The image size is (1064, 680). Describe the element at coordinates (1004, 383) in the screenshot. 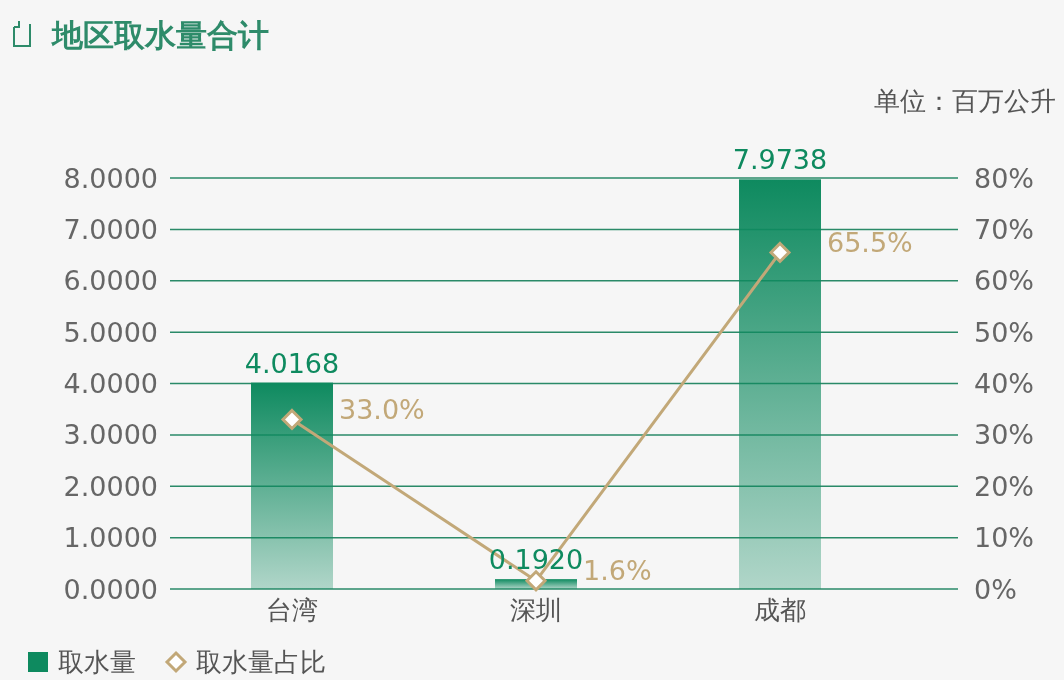

I see `y2-tick-label: 40%` at that location.